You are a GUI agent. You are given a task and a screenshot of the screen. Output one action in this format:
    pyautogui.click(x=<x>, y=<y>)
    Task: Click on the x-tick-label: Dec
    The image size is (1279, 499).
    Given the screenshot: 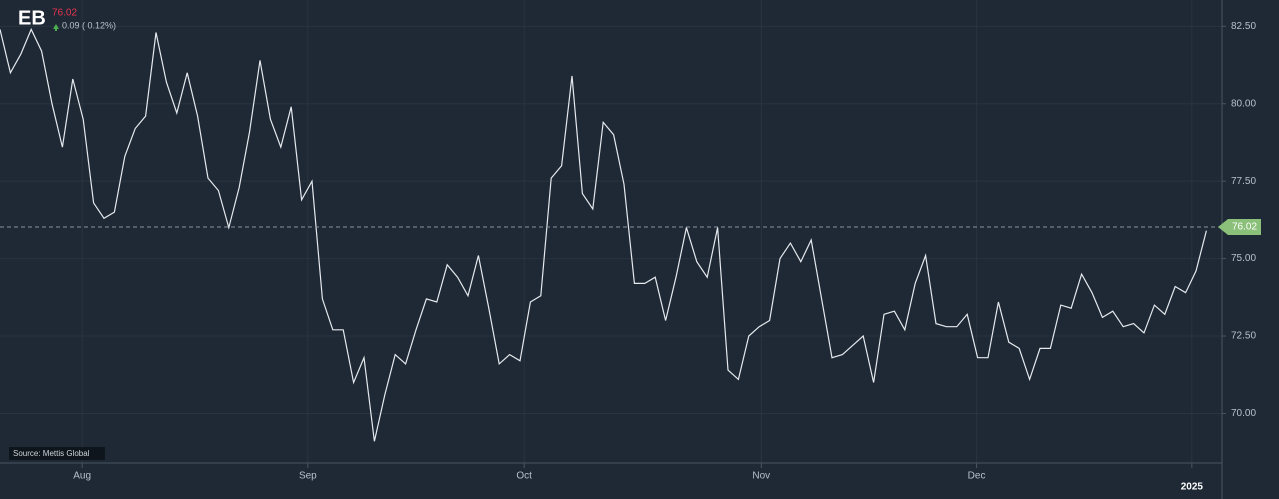 What is the action you would take?
    pyautogui.click(x=977, y=476)
    